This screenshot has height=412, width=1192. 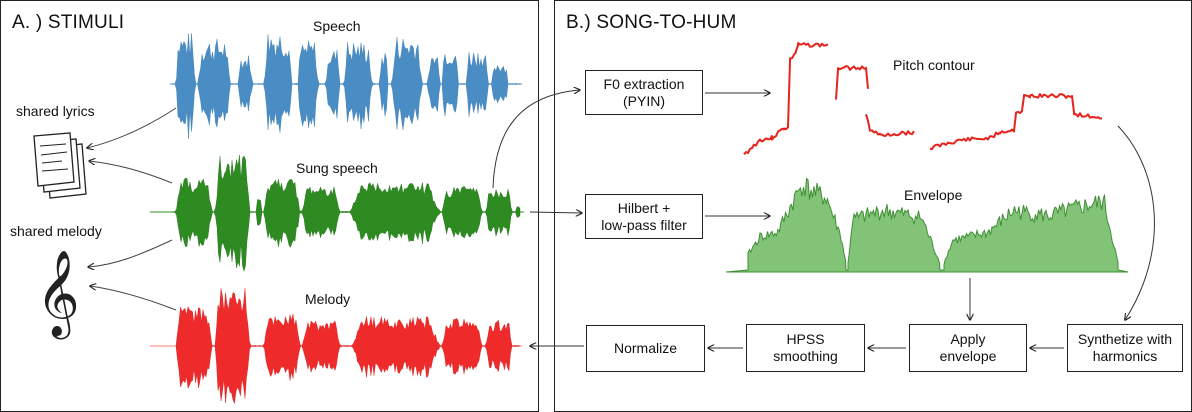 I want to click on f0-extraction-box: F0 extraction (PYIN), so click(x=644, y=92).